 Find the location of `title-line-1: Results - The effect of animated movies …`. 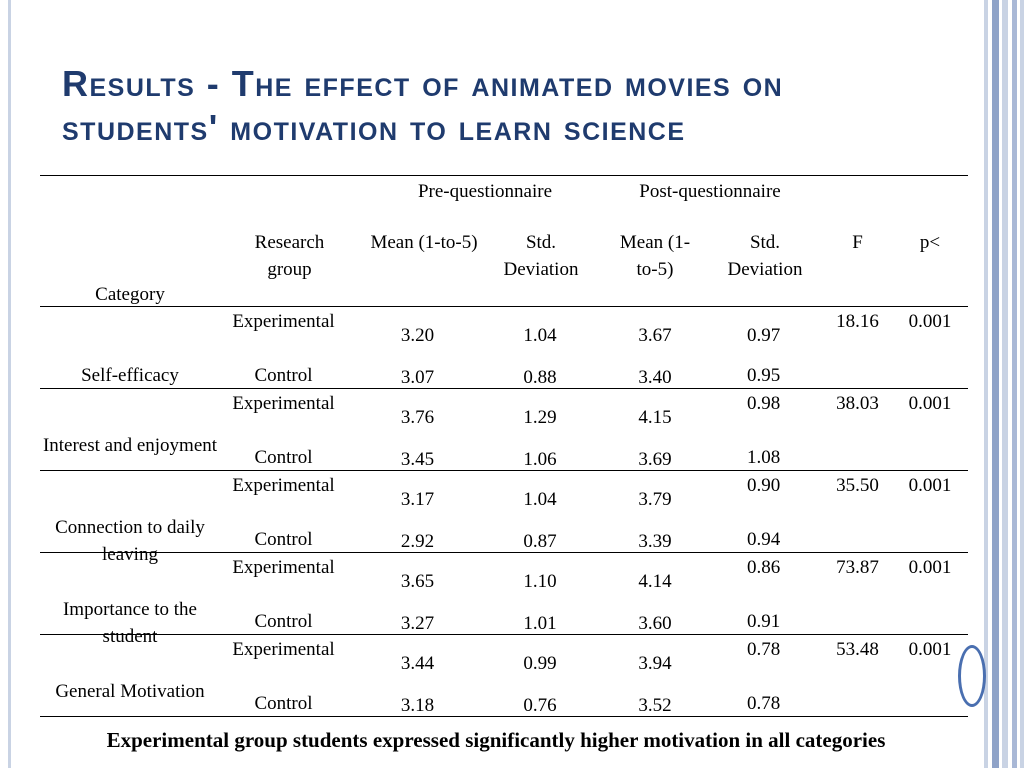

title-line-1: Results - The effect of animated movies … is located at coordinates (423, 83).